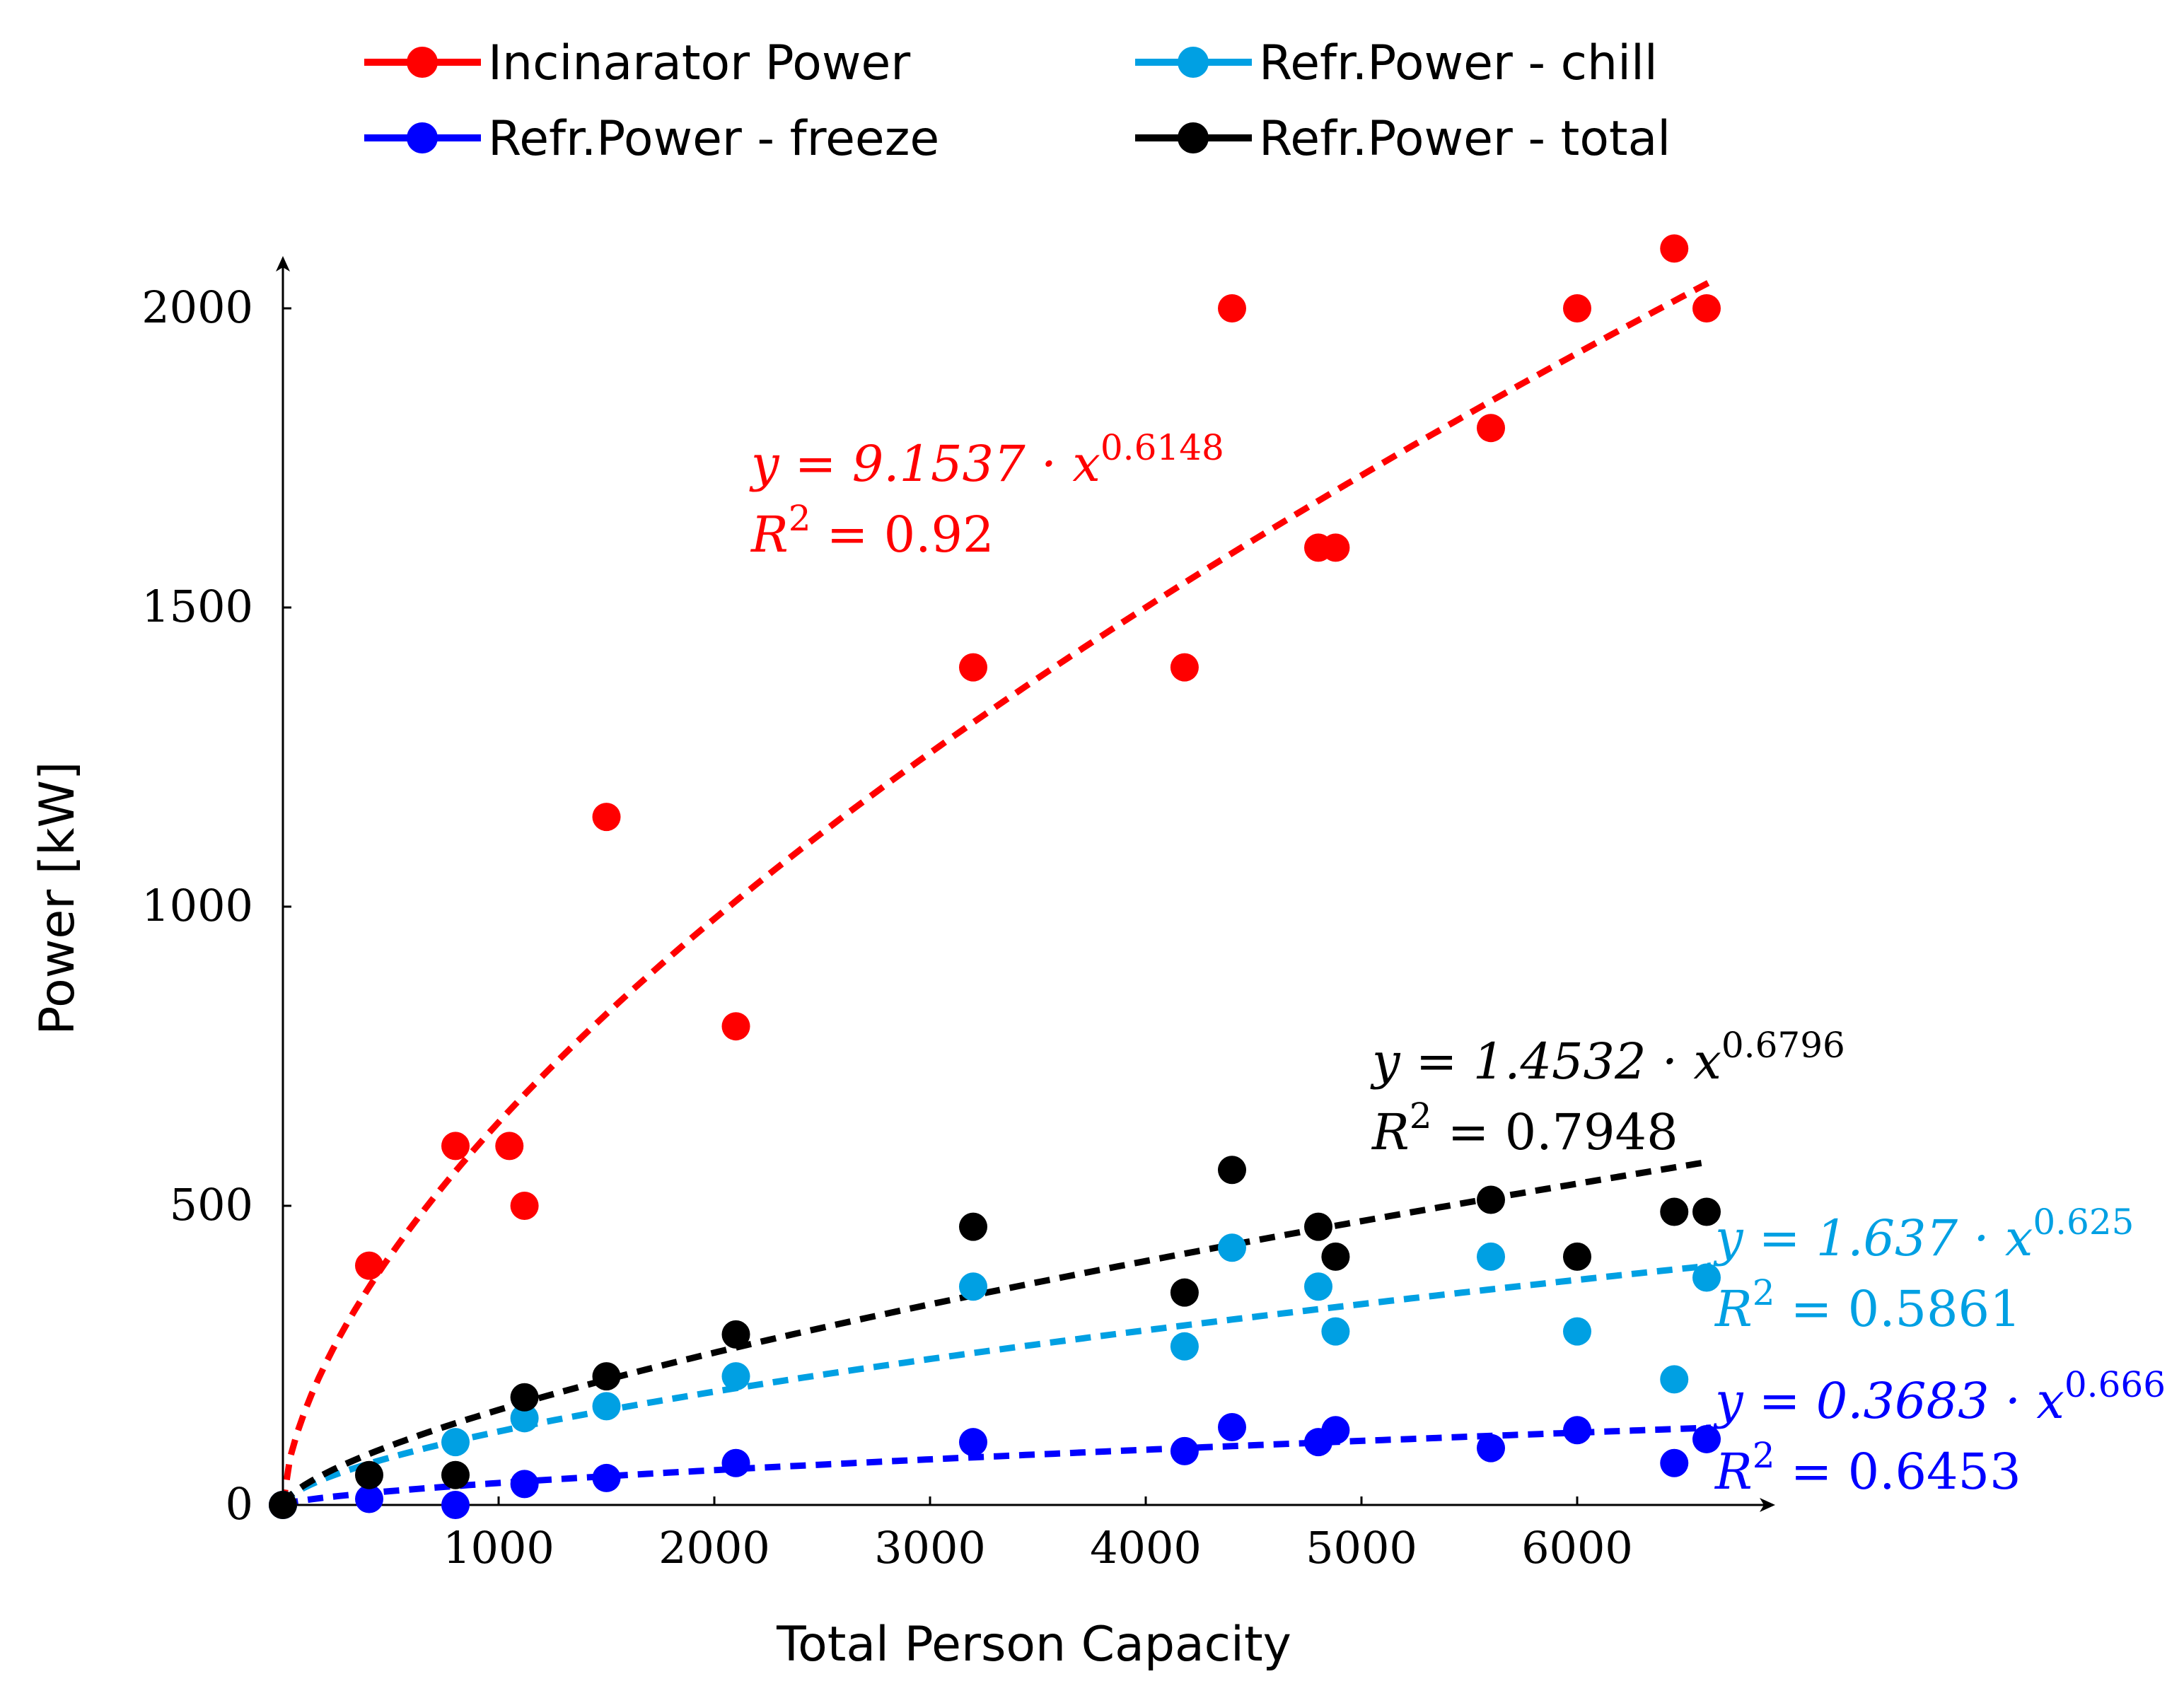  What do you see at coordinates (714, 1548) in the screenshot?
I see `x-tick-label: 2000` at bounding box center [714, 1548].